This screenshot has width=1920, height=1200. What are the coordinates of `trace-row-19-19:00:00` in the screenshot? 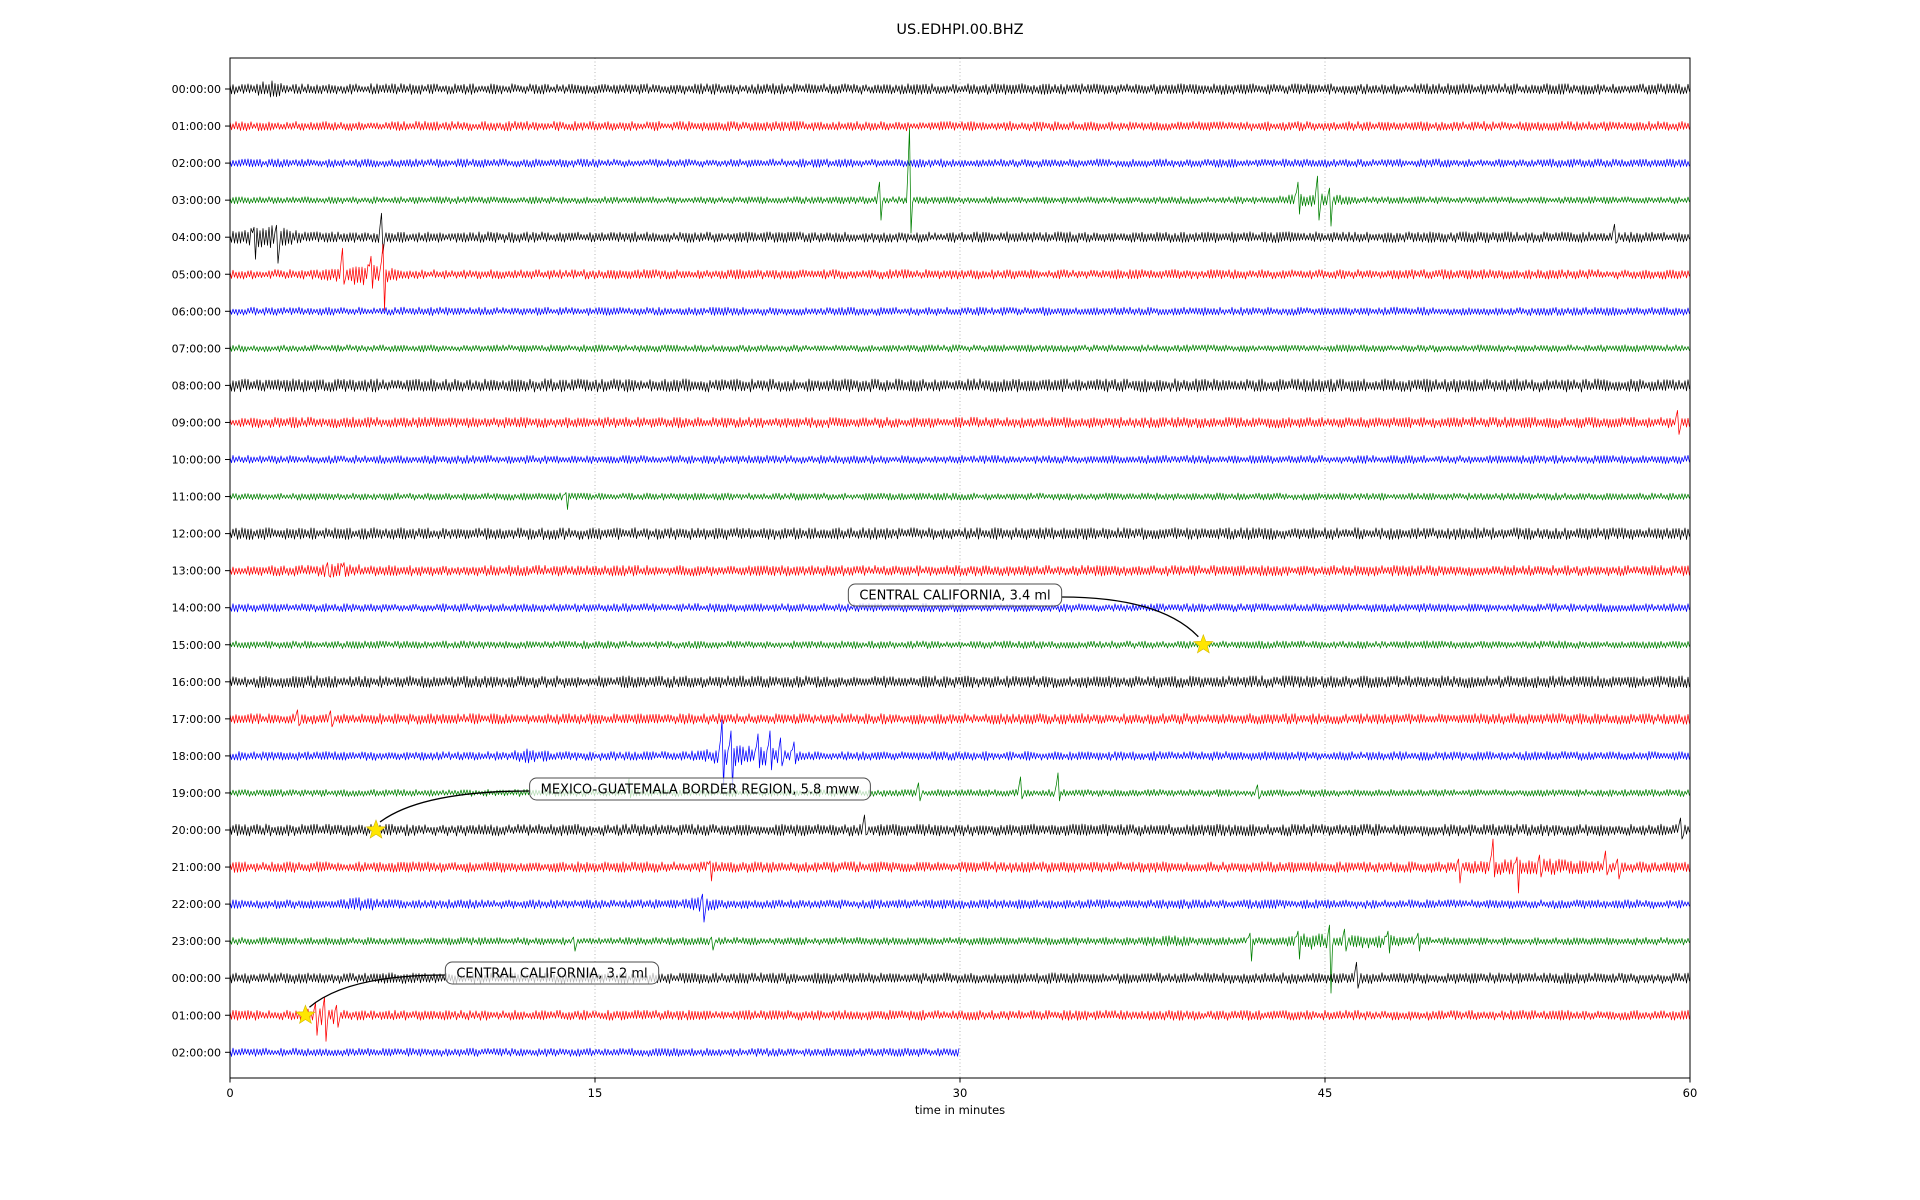 It's located at (959, 787).